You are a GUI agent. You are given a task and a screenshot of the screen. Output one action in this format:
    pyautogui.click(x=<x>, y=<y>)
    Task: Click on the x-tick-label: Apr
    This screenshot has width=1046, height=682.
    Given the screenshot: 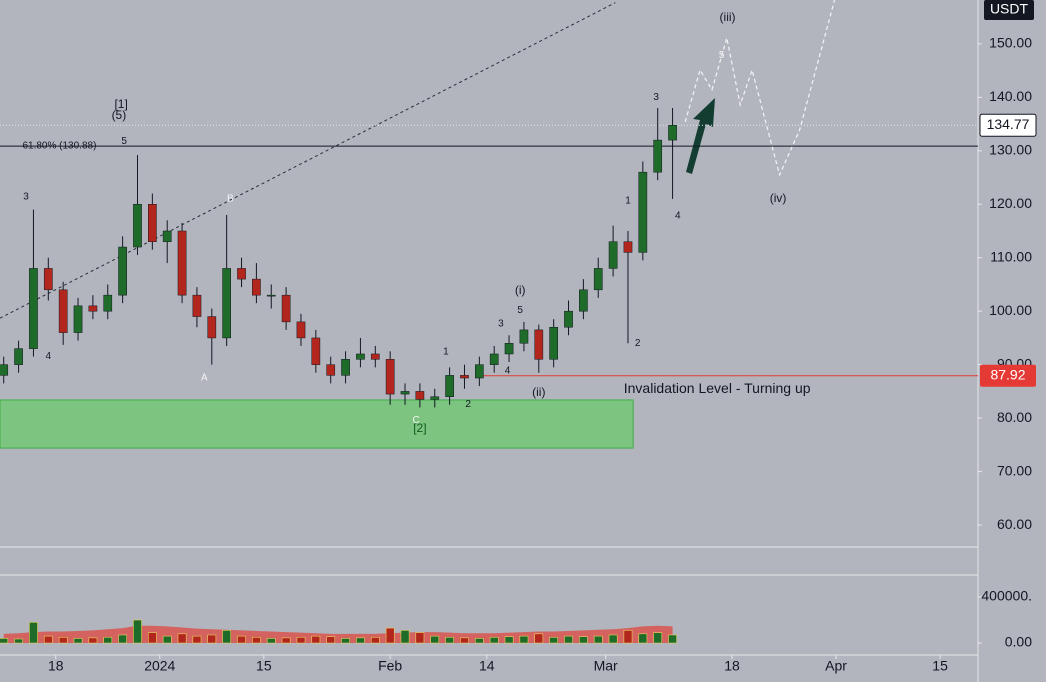 What is the action you would take?
    pyautogui.click(x=836, y=666)
    